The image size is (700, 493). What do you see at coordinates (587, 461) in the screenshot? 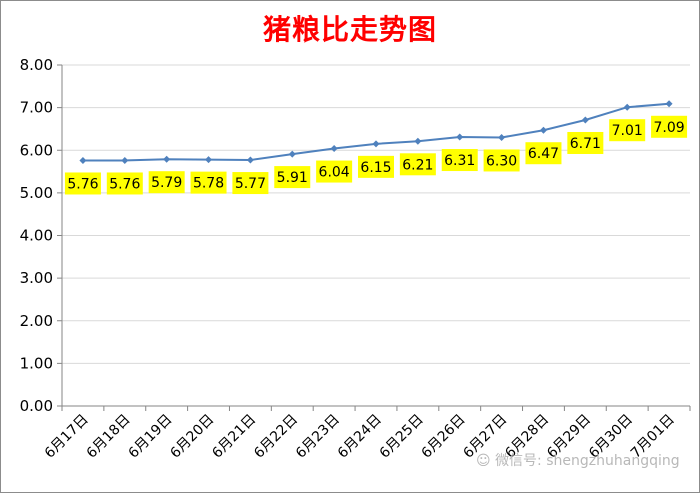
I see `watermark-text: 微信号: shengzhuhangqing` at bounding box center [587, 461].